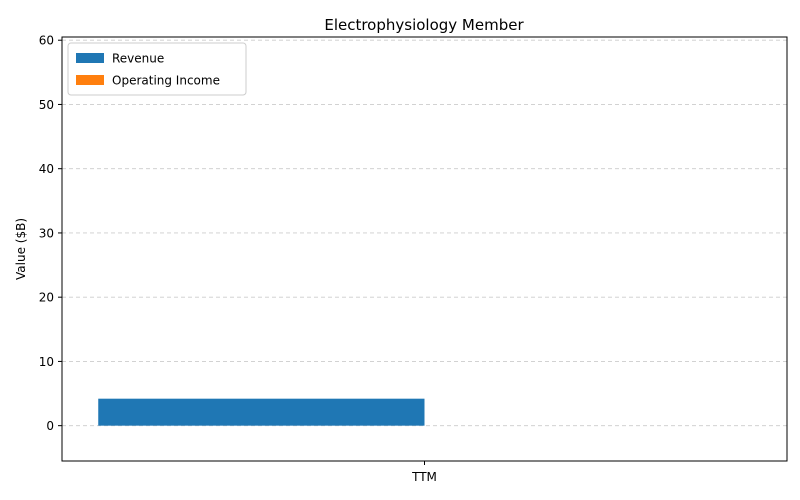 The image size is (800, 500). Describe the element at coordinates (50, 426) in the screenshot. I see `y-tick-label: 0` at that location.